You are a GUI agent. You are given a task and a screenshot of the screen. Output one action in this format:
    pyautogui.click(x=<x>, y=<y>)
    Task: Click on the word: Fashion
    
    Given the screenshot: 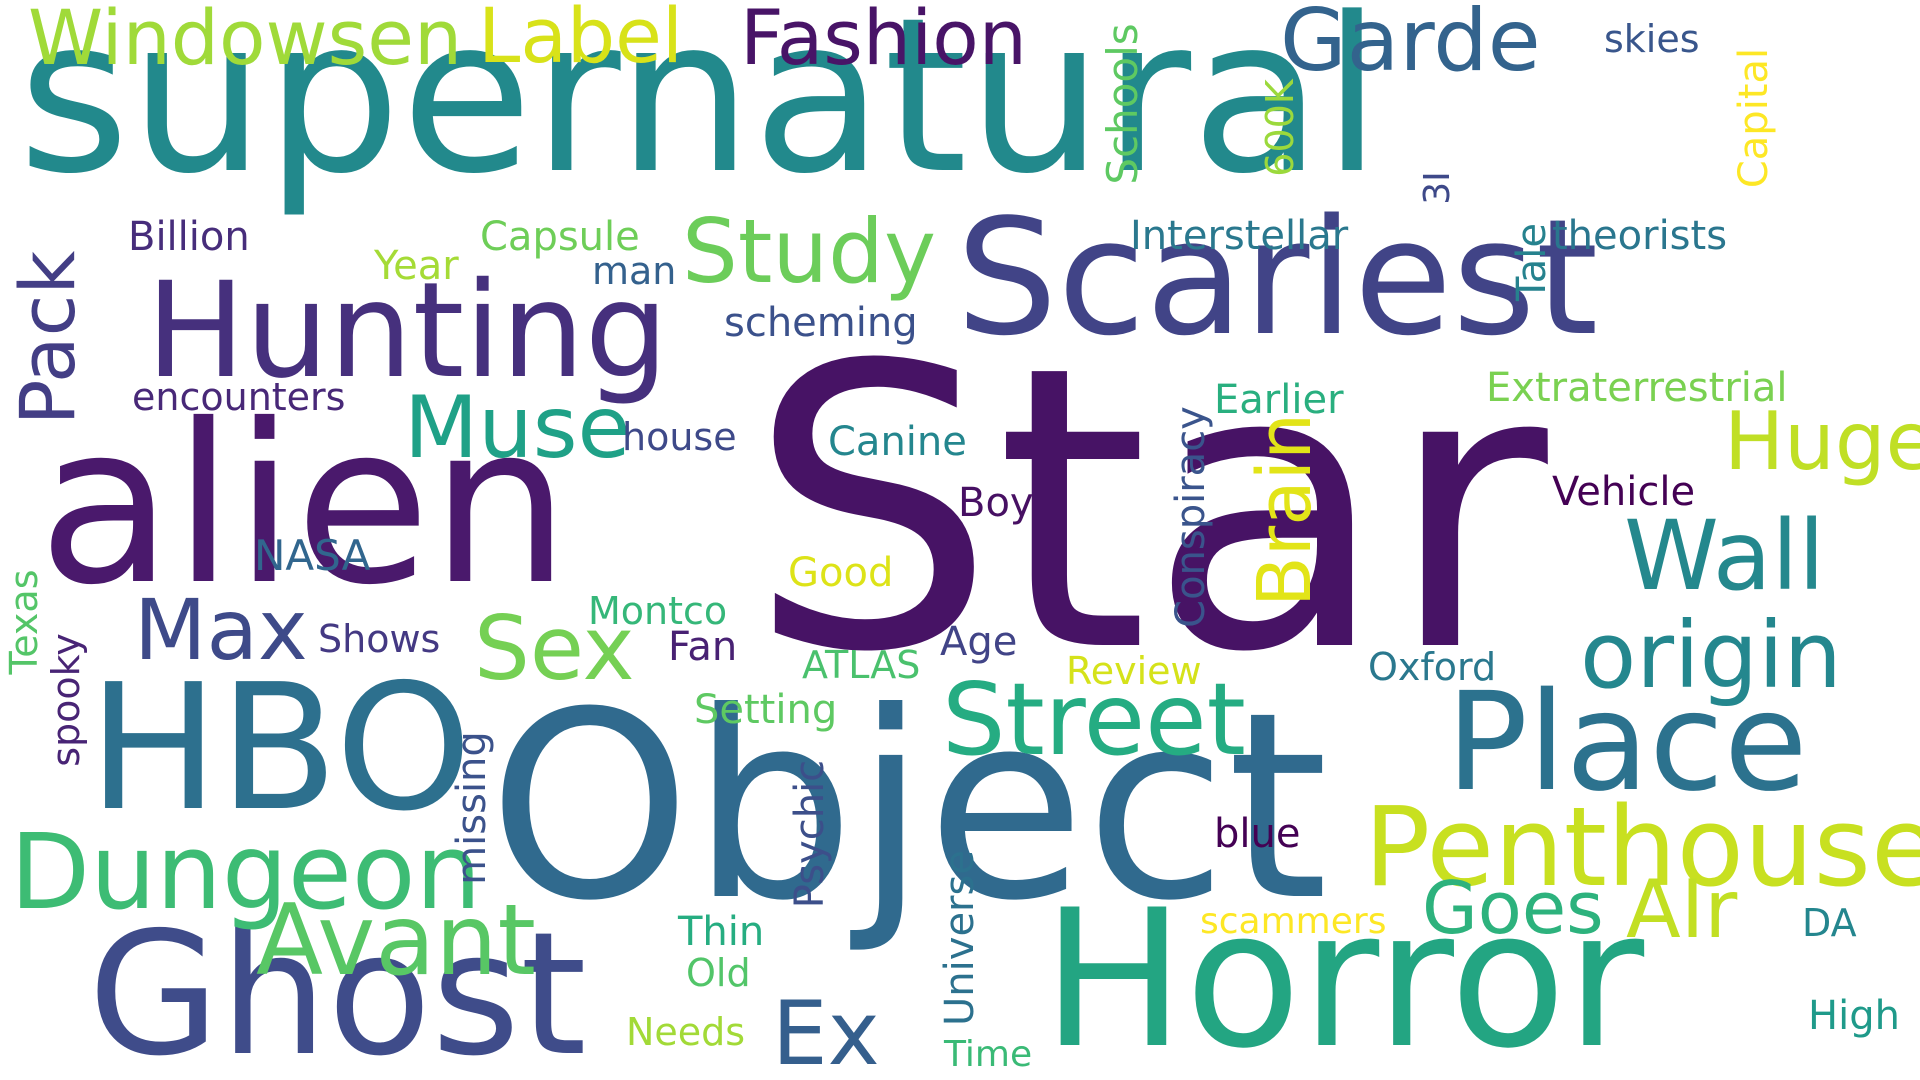 What is the action you would take?
    pyautogui.click(x=883, y=38)
    